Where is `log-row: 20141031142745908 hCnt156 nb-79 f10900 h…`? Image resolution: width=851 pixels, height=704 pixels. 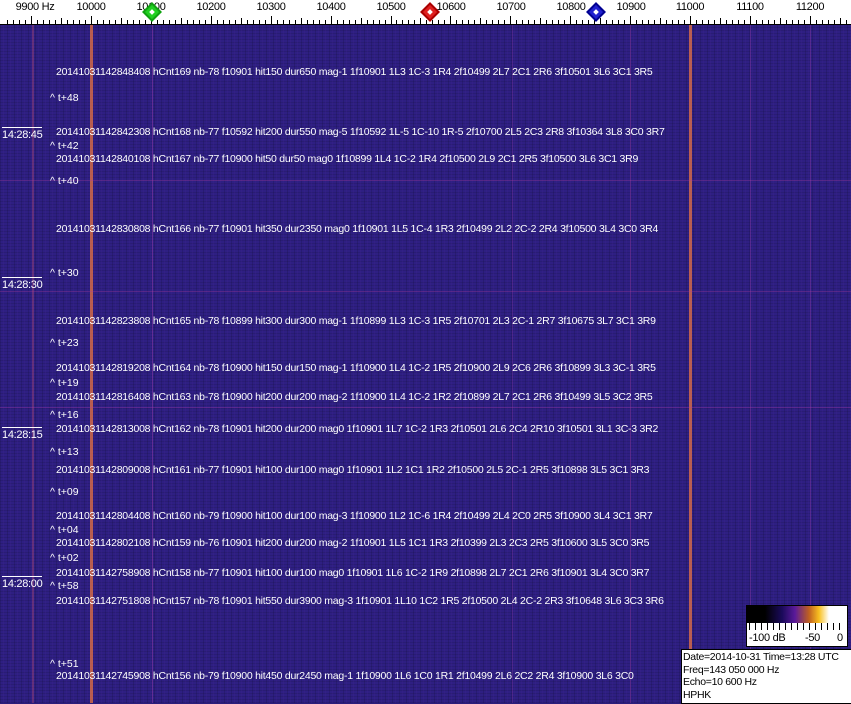
log-row: 20141031142745908 hCnt156 nb-79 f10900 h… is located at coordinates (345, 676).